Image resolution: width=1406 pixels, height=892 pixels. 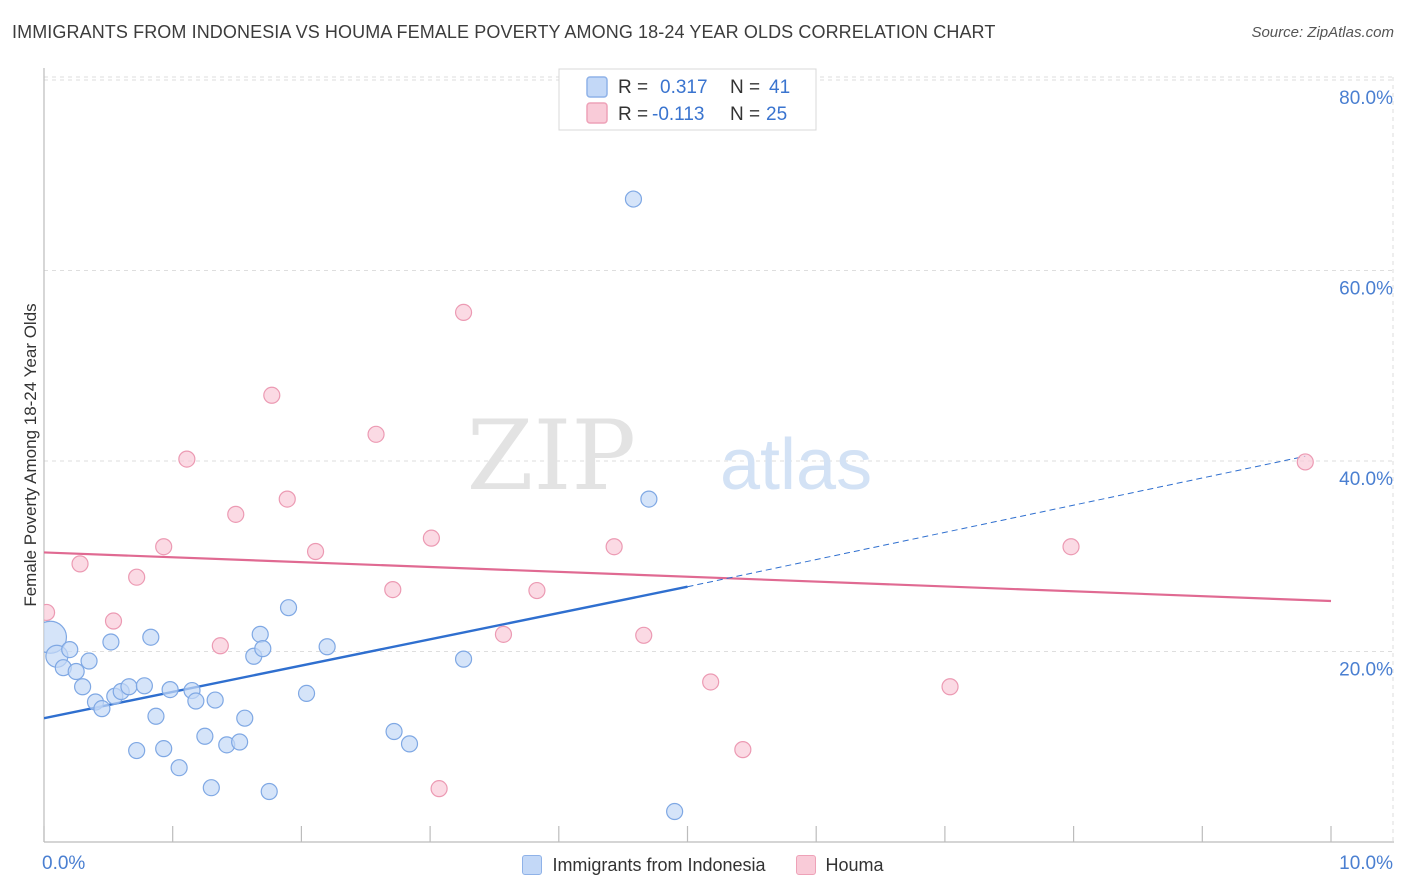 What do you see at coordinates (633, 114) in the screenshot?
I see `legend-r-label-pink: R =` at bounding box center [633, 114].